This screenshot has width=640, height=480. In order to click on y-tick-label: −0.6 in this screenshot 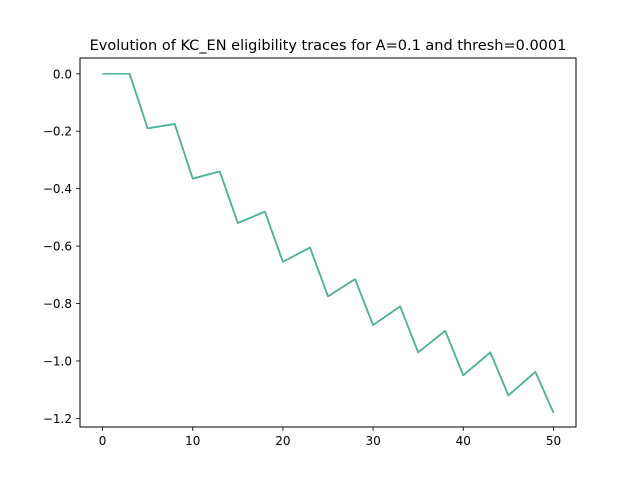, I will do `click(57, 247)`.